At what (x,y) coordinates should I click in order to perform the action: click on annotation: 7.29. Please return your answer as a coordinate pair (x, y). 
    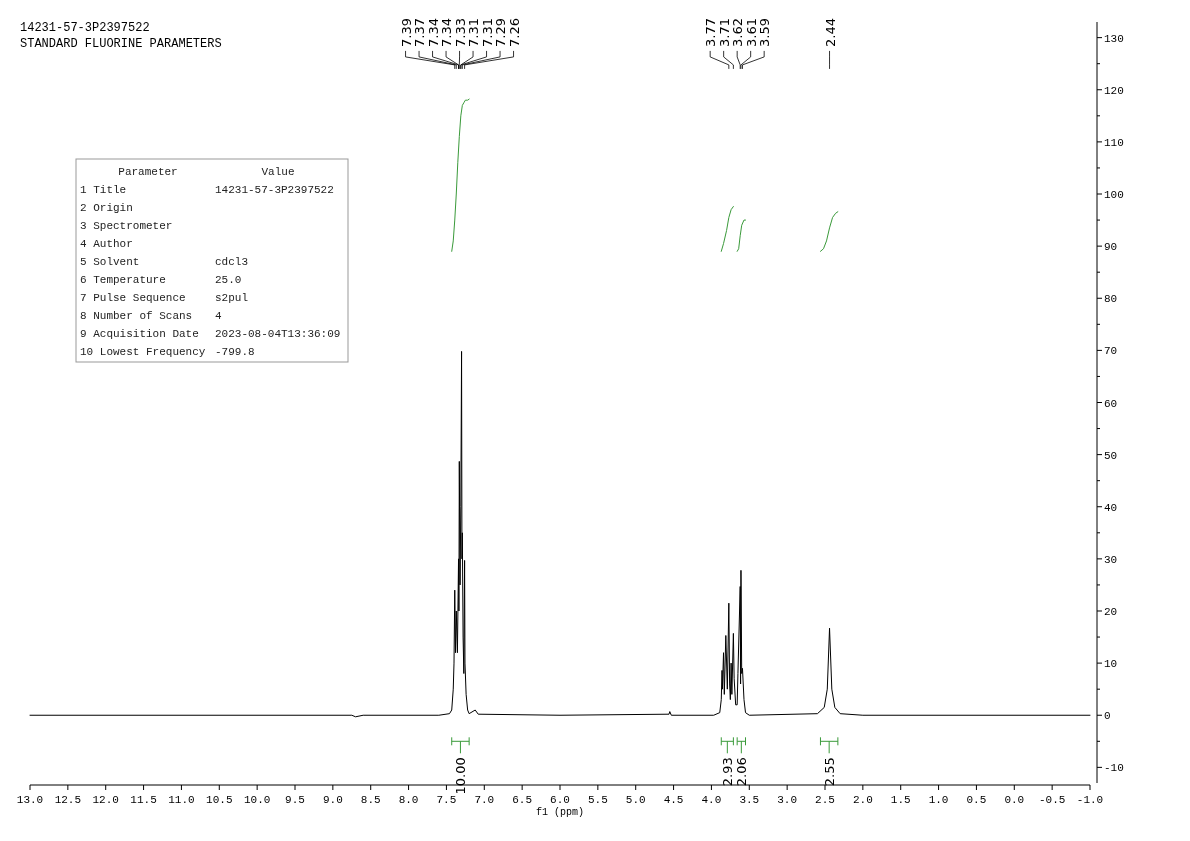
    Looking at the image, I should click on (501, 32).